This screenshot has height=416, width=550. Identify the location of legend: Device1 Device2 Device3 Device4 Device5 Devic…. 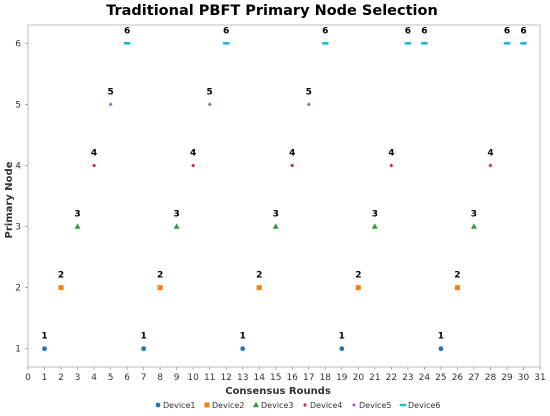
(297, 405).